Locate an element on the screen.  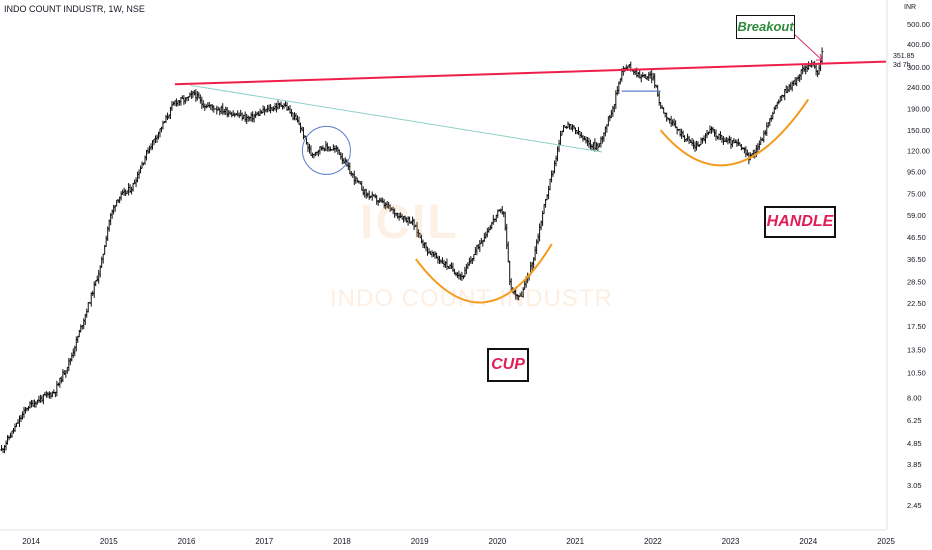
price-tick-label: 300.00 is located at coordinates (918, 67).